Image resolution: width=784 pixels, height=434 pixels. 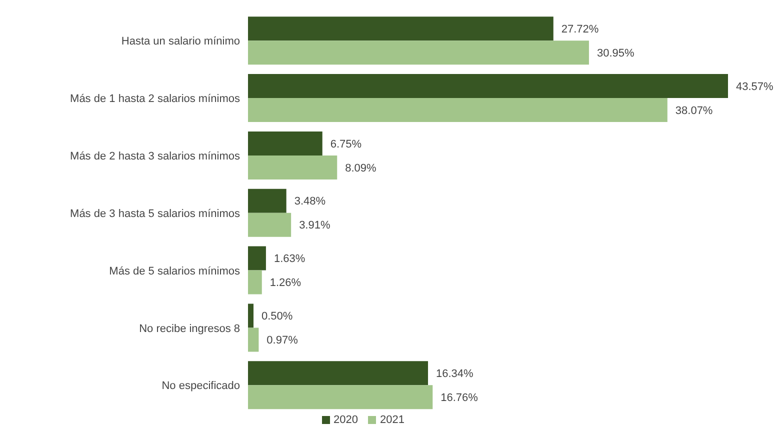 I want to click on y-tick-label: No recibe ingresos 8, so click(x=189, y=328).